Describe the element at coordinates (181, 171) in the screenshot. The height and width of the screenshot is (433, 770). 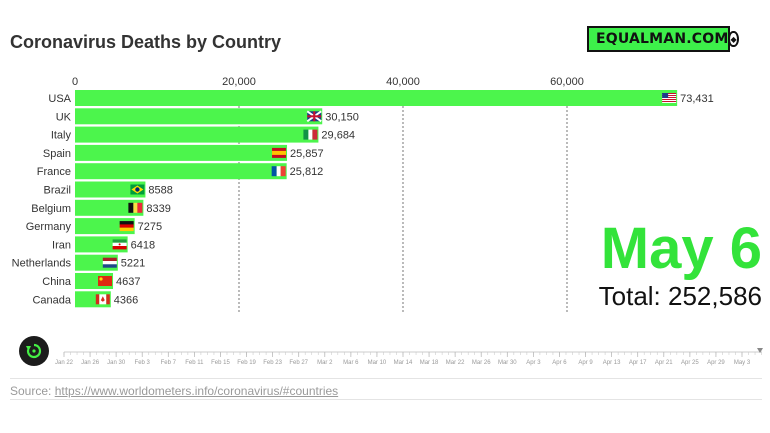
I see `bar-france` at that location.